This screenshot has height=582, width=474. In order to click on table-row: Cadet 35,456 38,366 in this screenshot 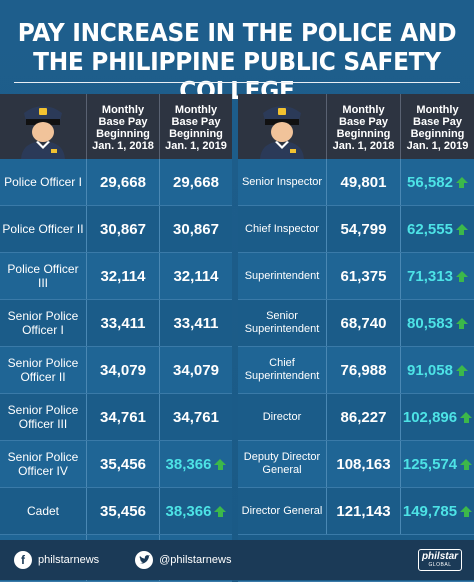, I will do `click(116, 511)`.